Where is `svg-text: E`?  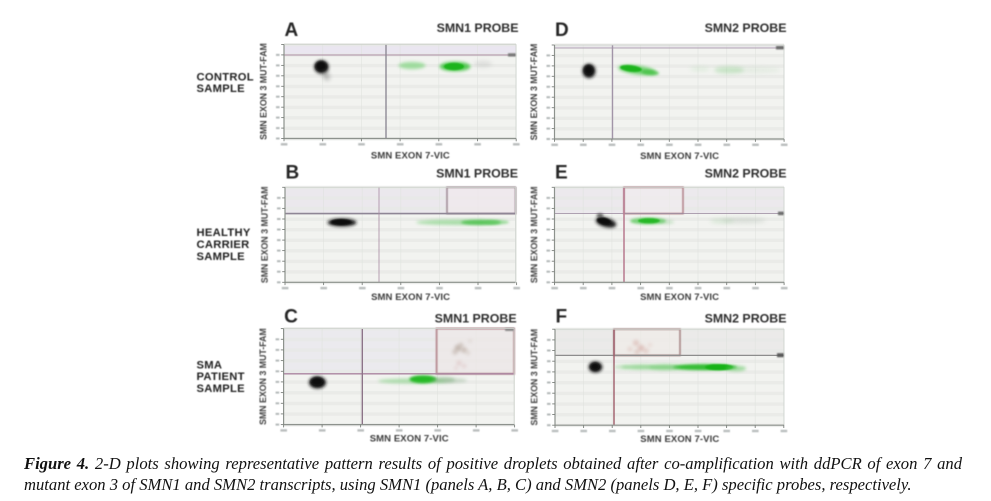
svg-text: E is located at coordinates (561, 173).